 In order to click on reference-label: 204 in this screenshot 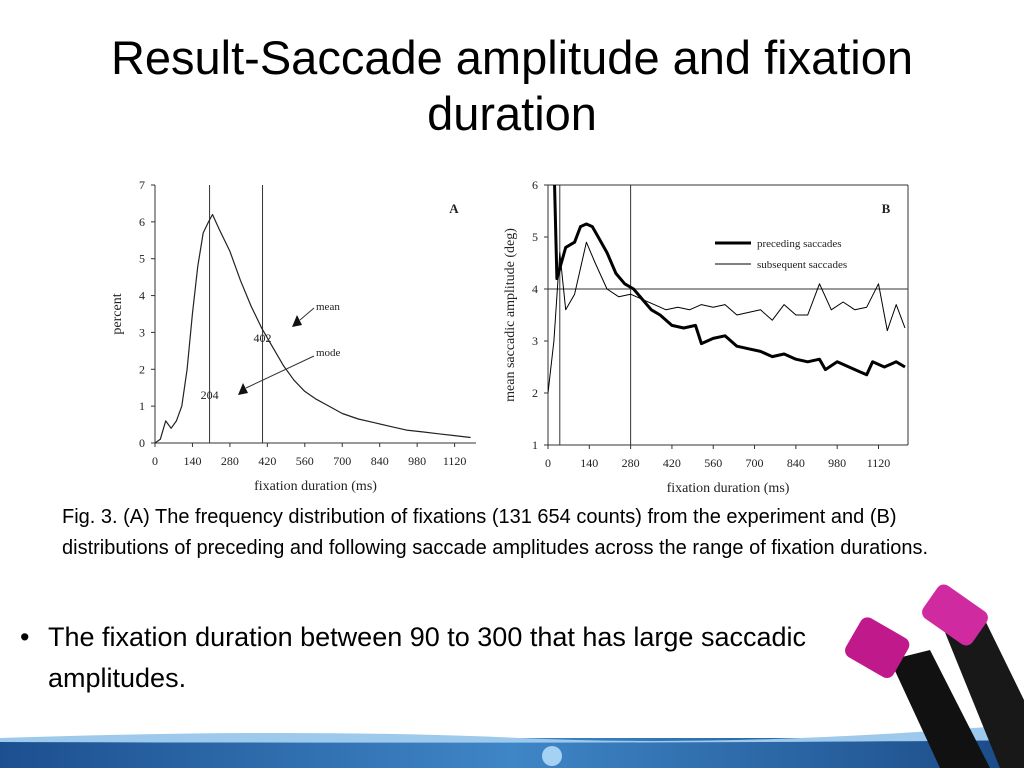, I will do `click(210, 395)`.